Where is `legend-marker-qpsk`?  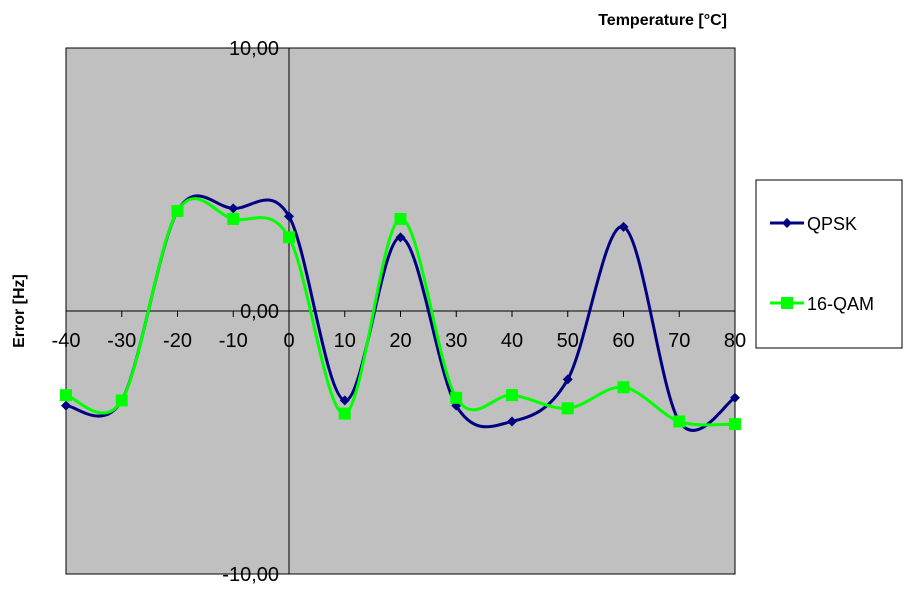 legend-marker-qpsk is located at coordinates (787, 223).